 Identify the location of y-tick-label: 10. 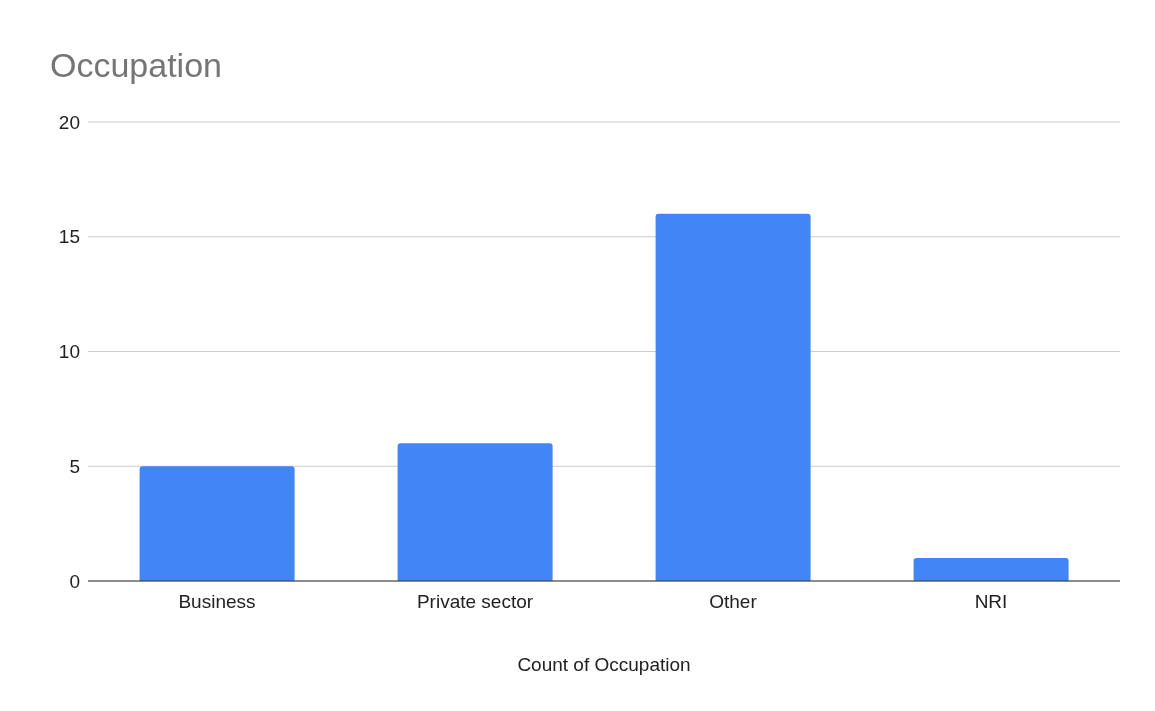
(69, 352).